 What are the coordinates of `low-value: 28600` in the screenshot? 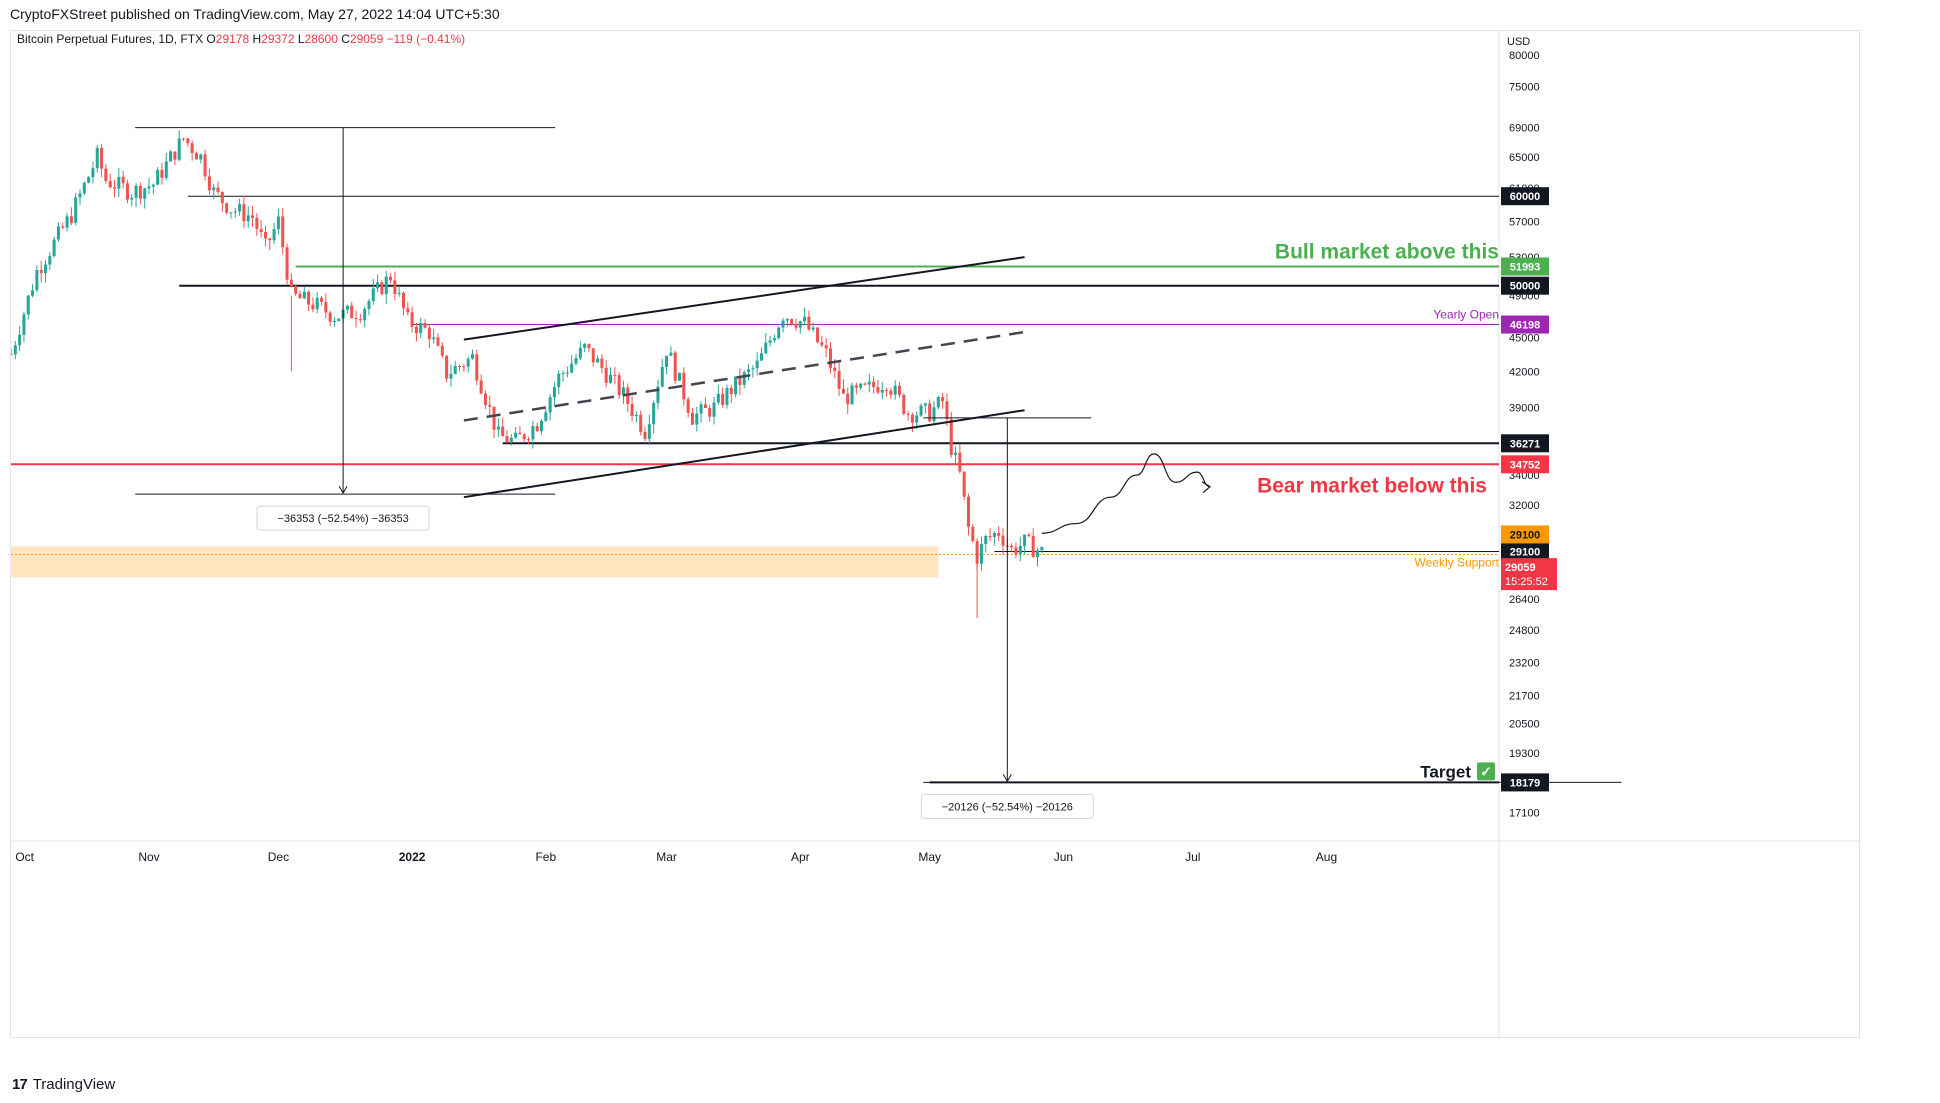 It's located at (323, 39).